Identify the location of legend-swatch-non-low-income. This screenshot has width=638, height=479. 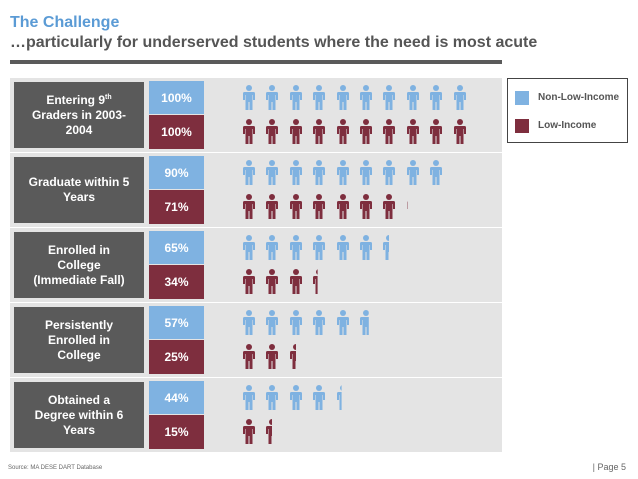
(522, 98).